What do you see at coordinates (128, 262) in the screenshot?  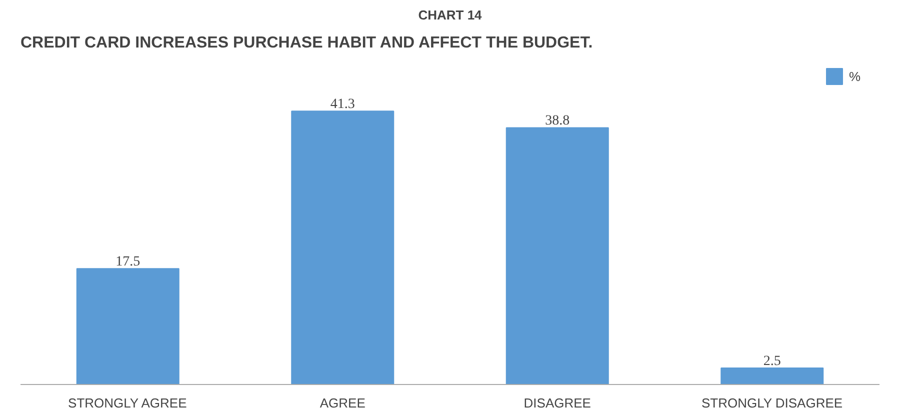 I see `data-label: 17.5` at bounding box center [128, 262].